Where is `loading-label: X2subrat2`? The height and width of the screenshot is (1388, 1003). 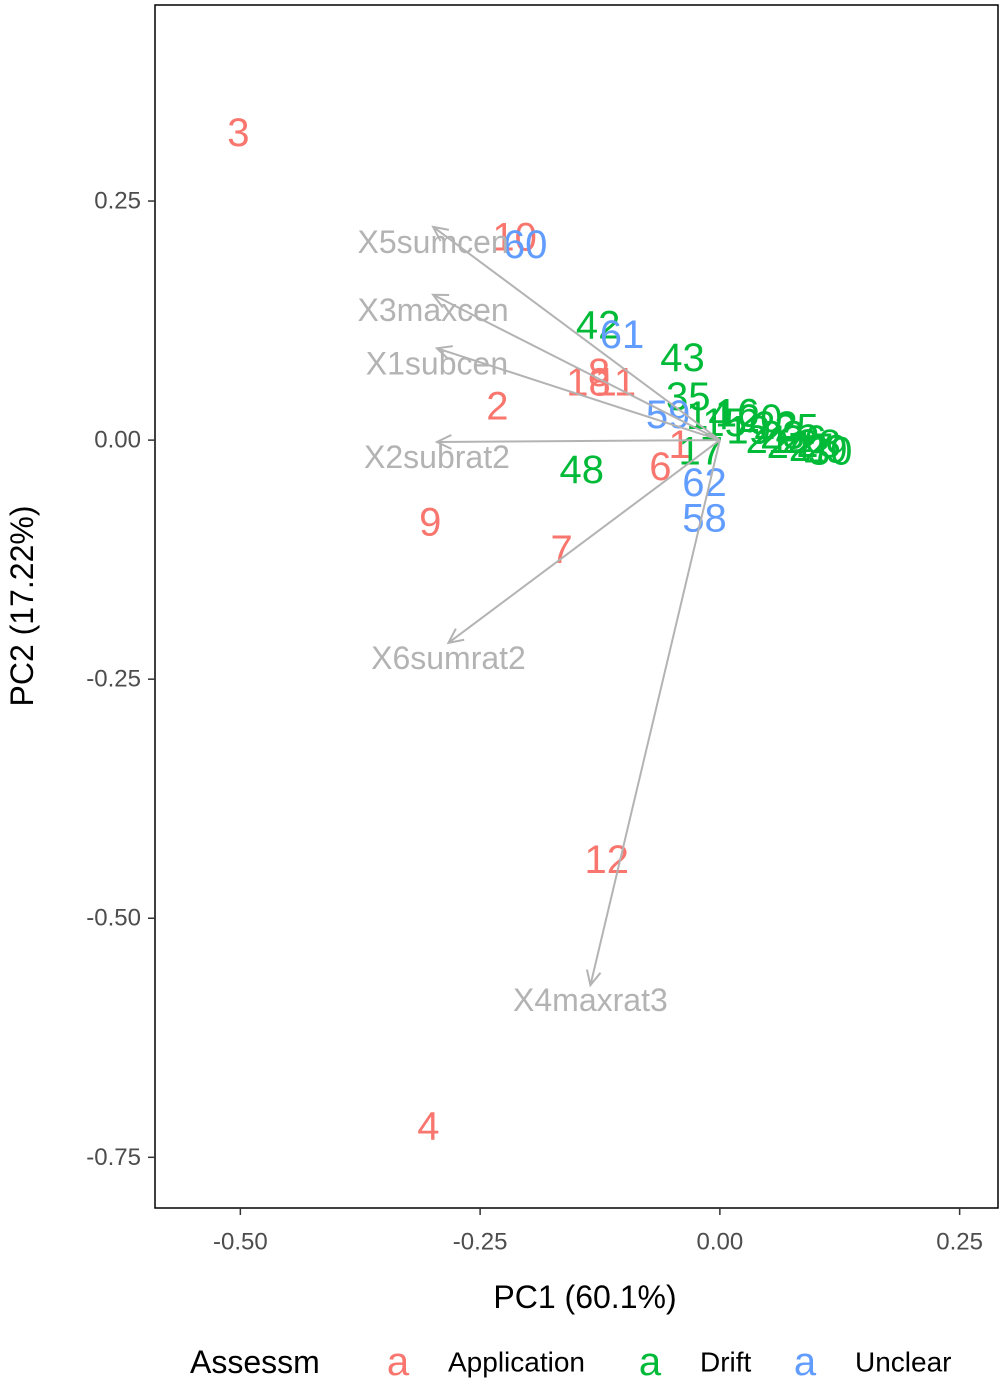
loading-label: X2subrat2 is located at coordinates (437, 457).